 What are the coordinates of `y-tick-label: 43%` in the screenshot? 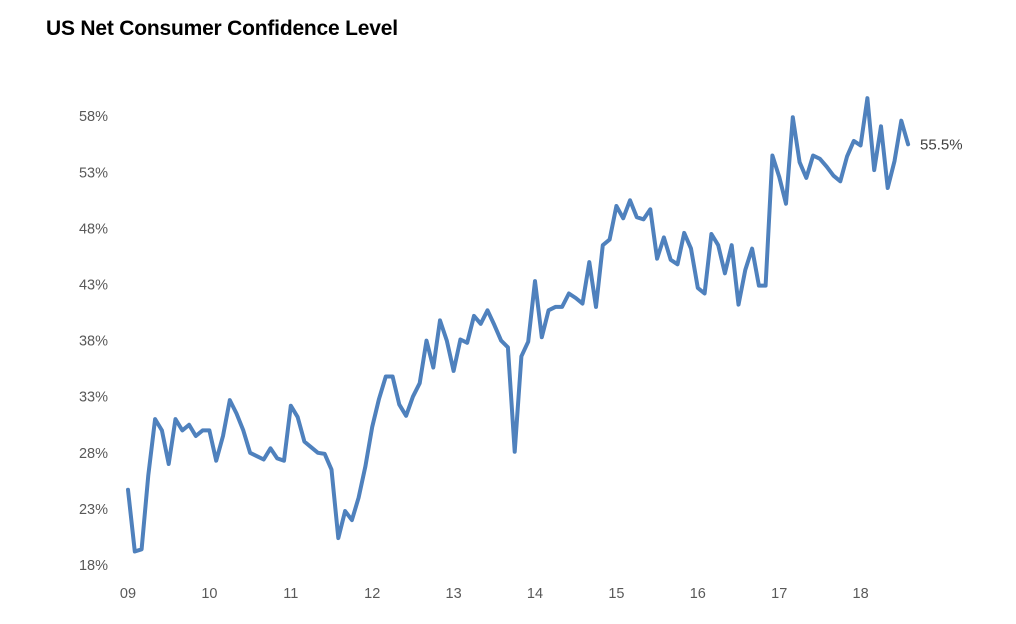 It's located at (93, 286).